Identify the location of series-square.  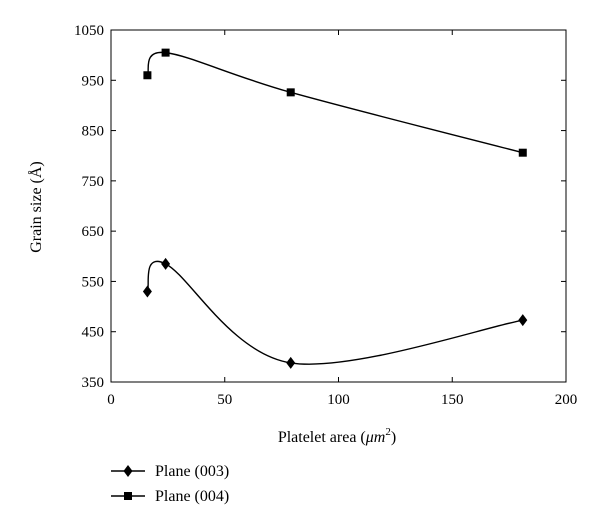
(335, 102).